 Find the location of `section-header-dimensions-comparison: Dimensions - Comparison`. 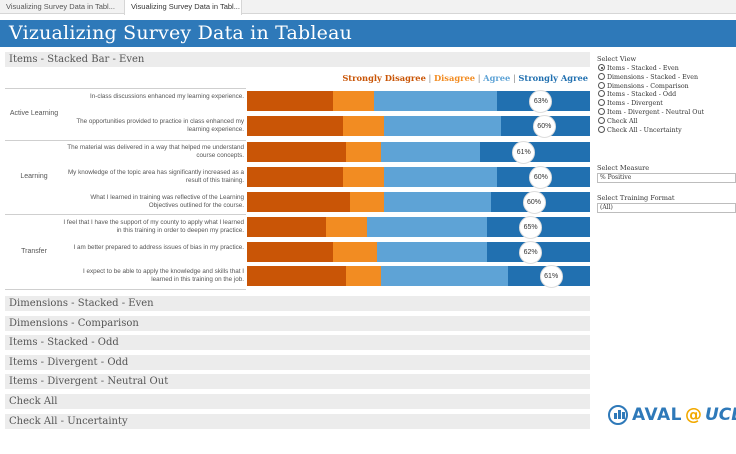

section-header-dimensions-comparison: Dimensions - Comparison is located at coordinates (297, 323).